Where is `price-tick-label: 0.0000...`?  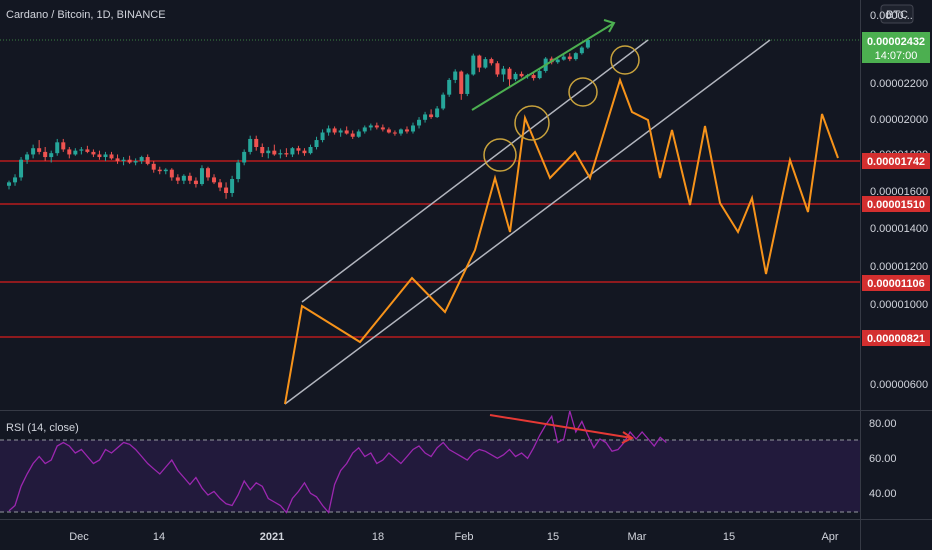 price-tick-label: 0.0000... is located at coordinates (891, 16).